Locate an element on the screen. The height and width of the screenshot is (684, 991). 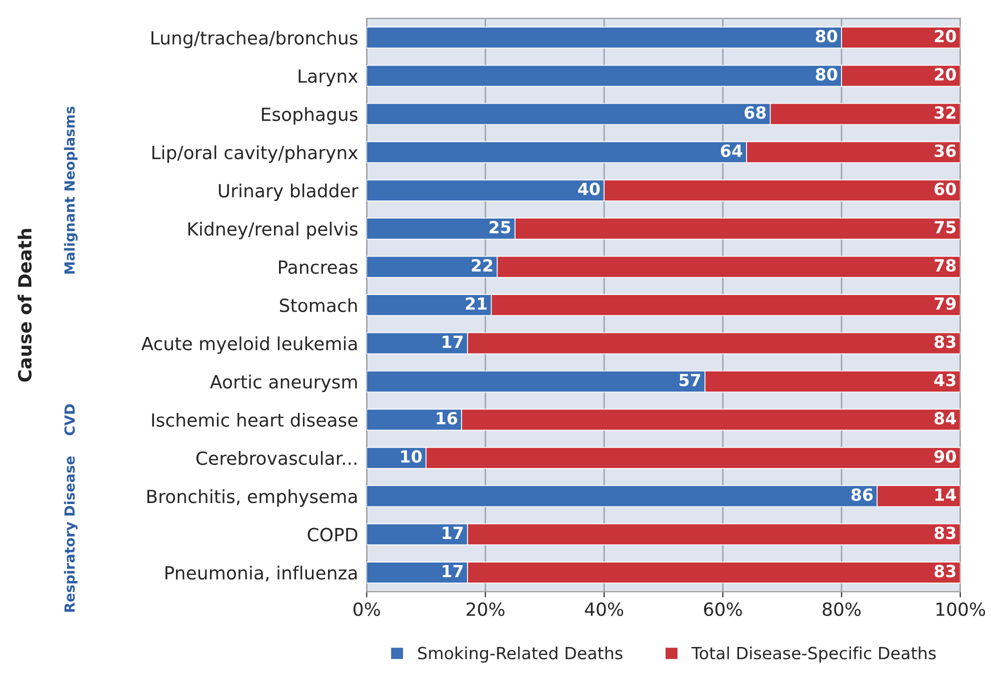
y-tick-label: Lip/oral cavity/pharynx is located at coordinates (255, 154).